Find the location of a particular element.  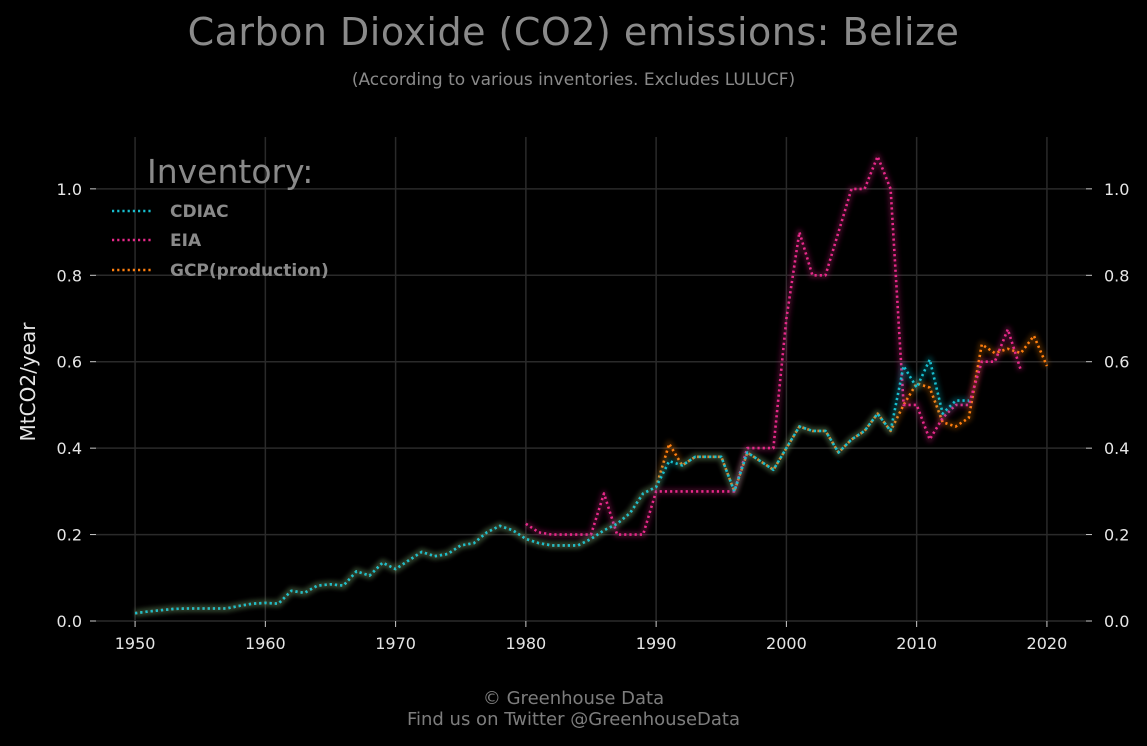

y-tick-label-right: 0.4 is located at coordinates (1116, 448).